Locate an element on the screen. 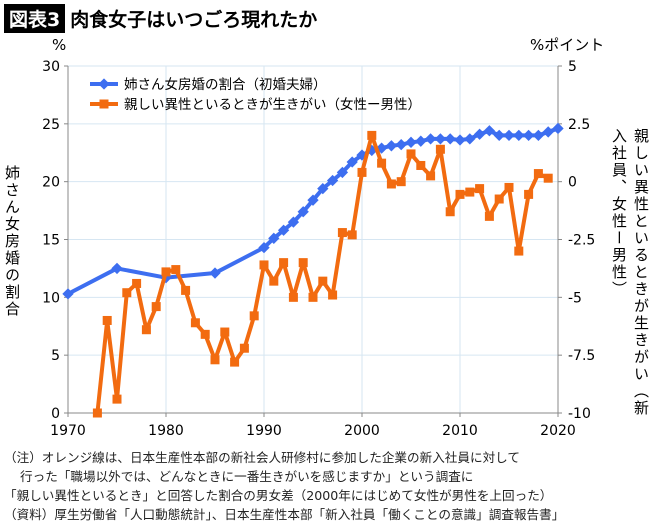 The height and width of the screenshot is (526, 670). y2-tick-label: -2.5 is located at coordinates (581, 241).